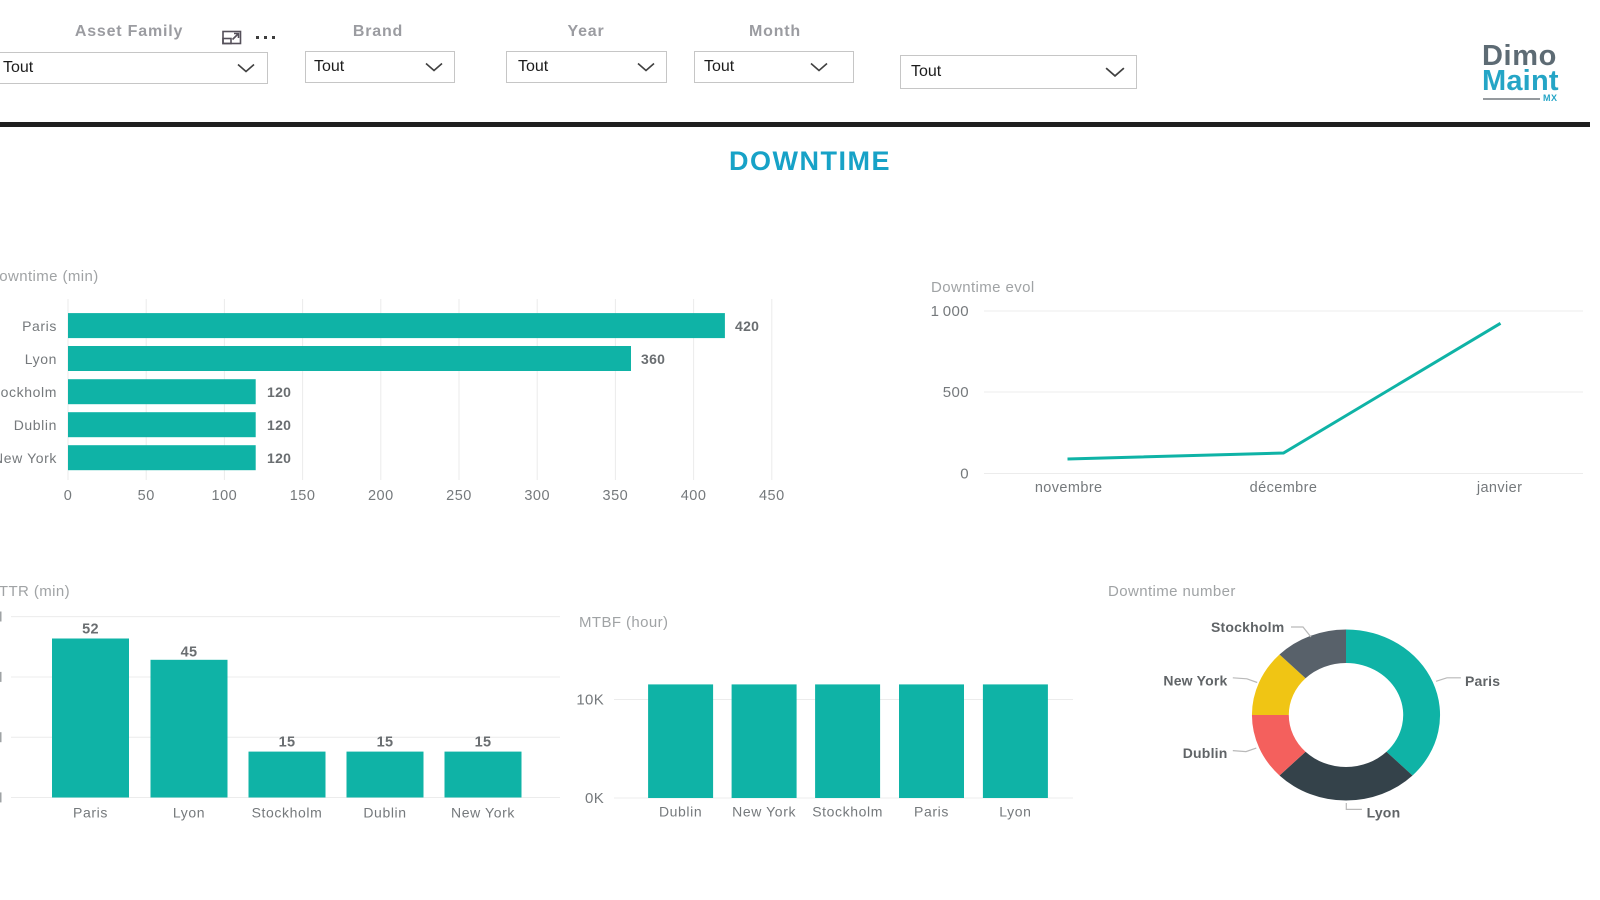 This screenshot has width=1600, height=900. I want to click on svg-text: 1 000, so click(950, 311).